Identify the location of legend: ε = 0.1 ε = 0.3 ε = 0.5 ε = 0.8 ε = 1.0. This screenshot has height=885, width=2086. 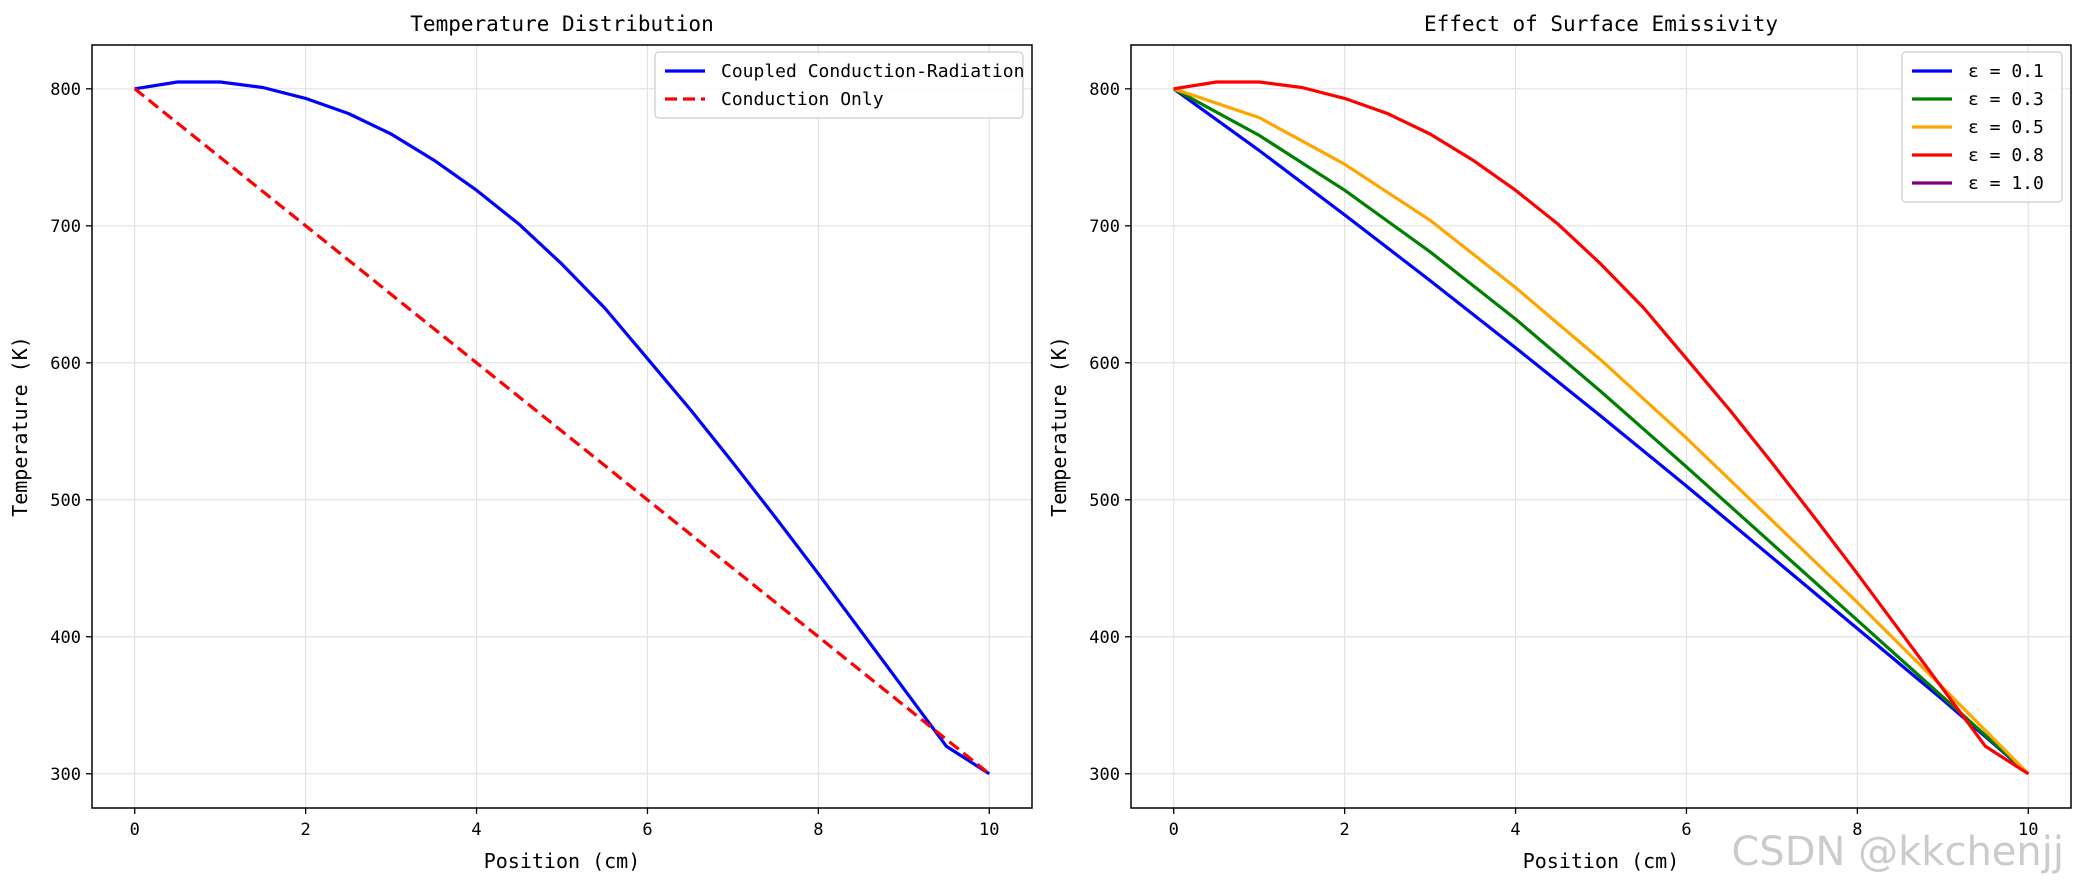
(1982, 127).